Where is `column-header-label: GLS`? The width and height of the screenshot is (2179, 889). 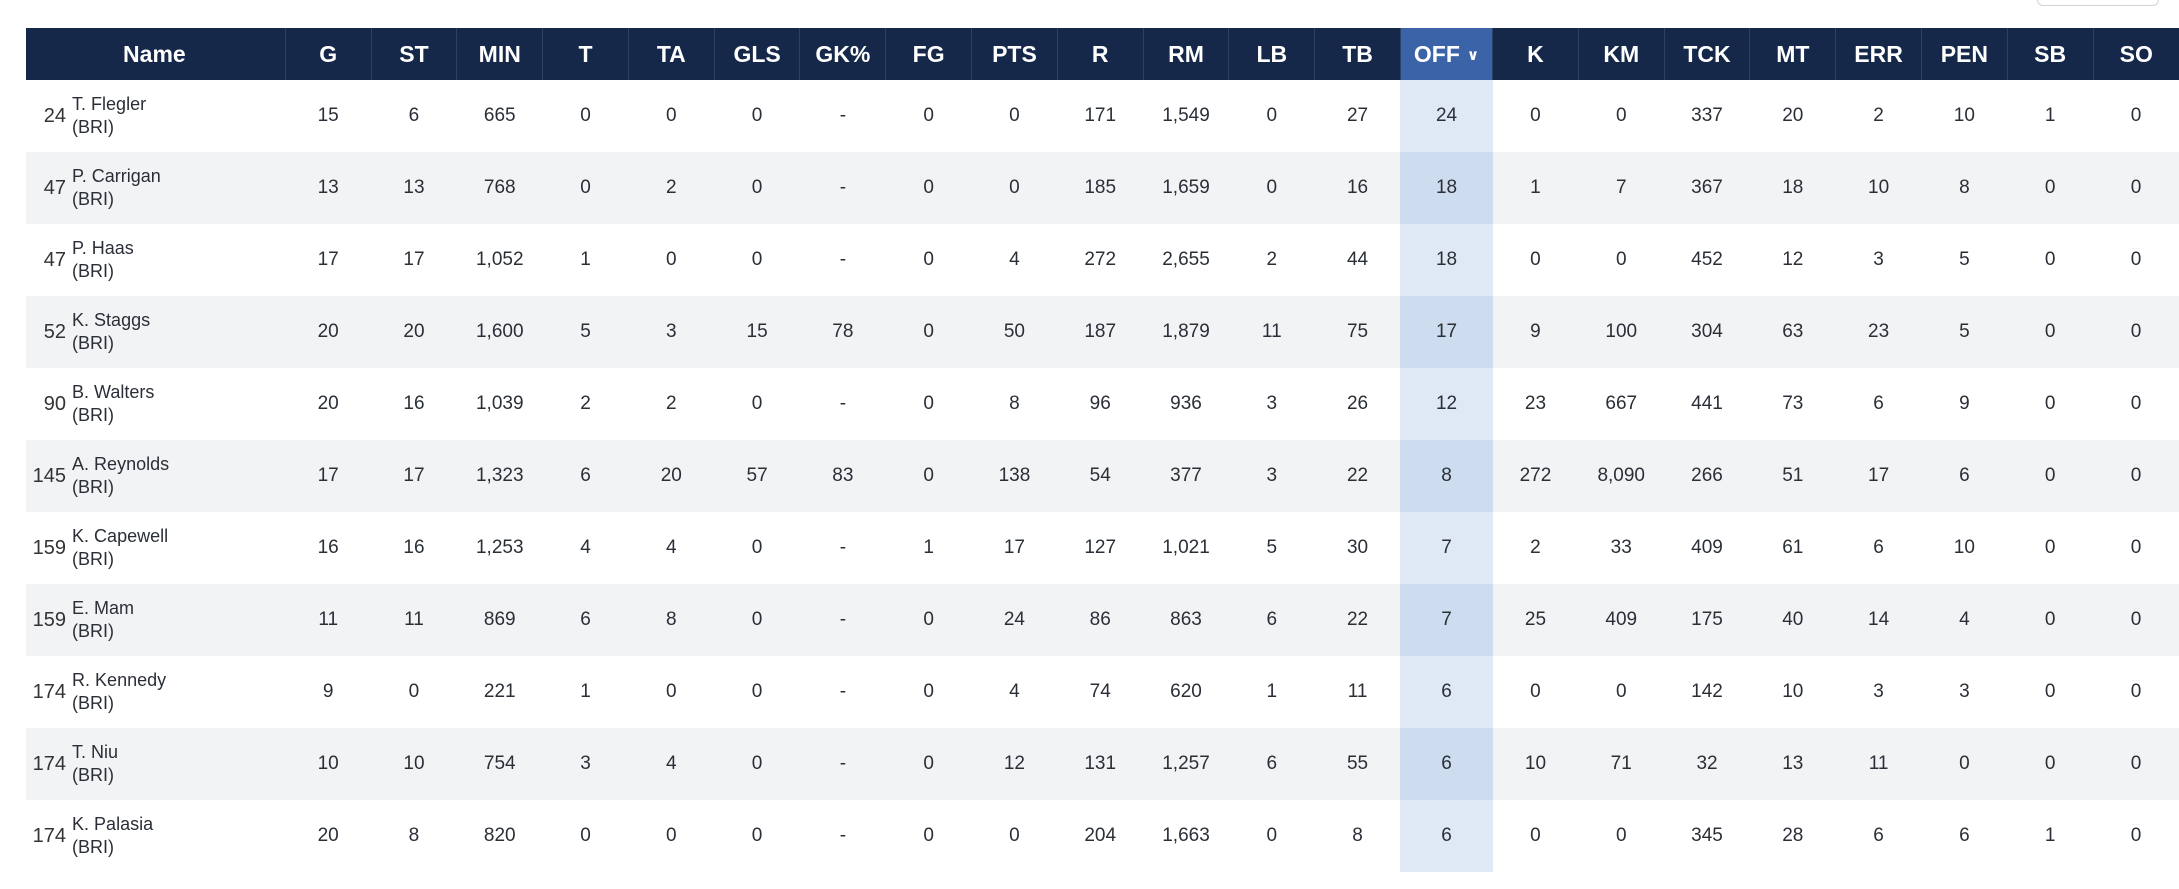 column-header-label: GLS is located at coordinates (757, 53).